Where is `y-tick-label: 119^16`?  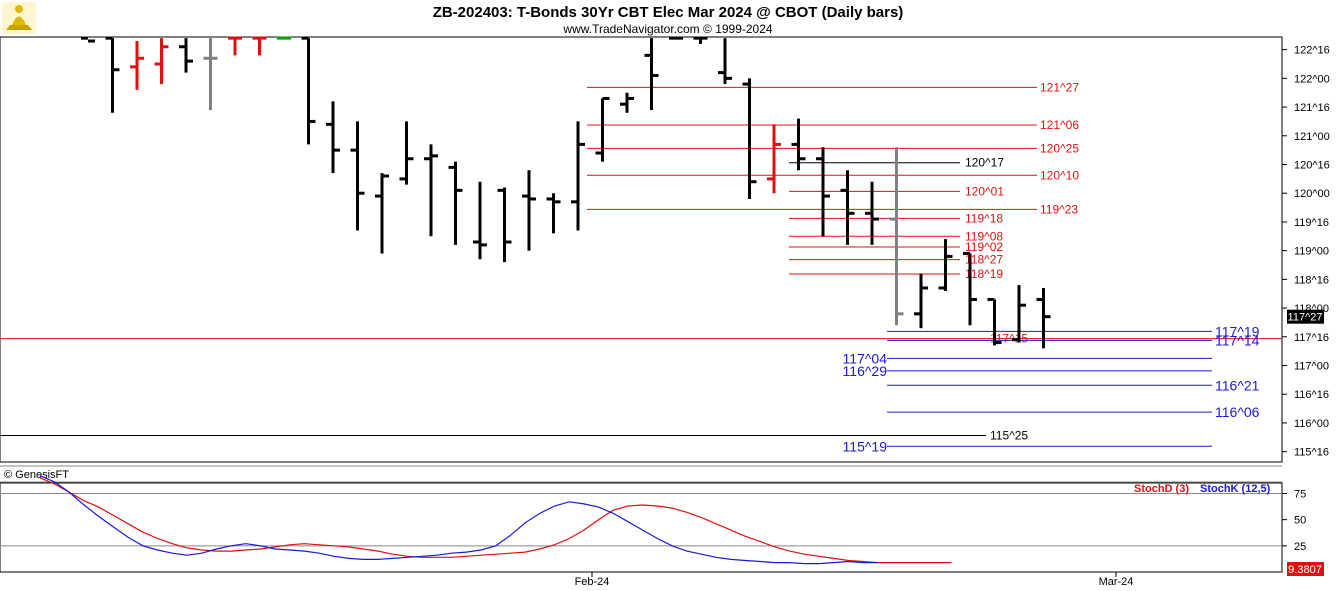
y-tick-label: 119^16 is located at coordinates (1311, 223).